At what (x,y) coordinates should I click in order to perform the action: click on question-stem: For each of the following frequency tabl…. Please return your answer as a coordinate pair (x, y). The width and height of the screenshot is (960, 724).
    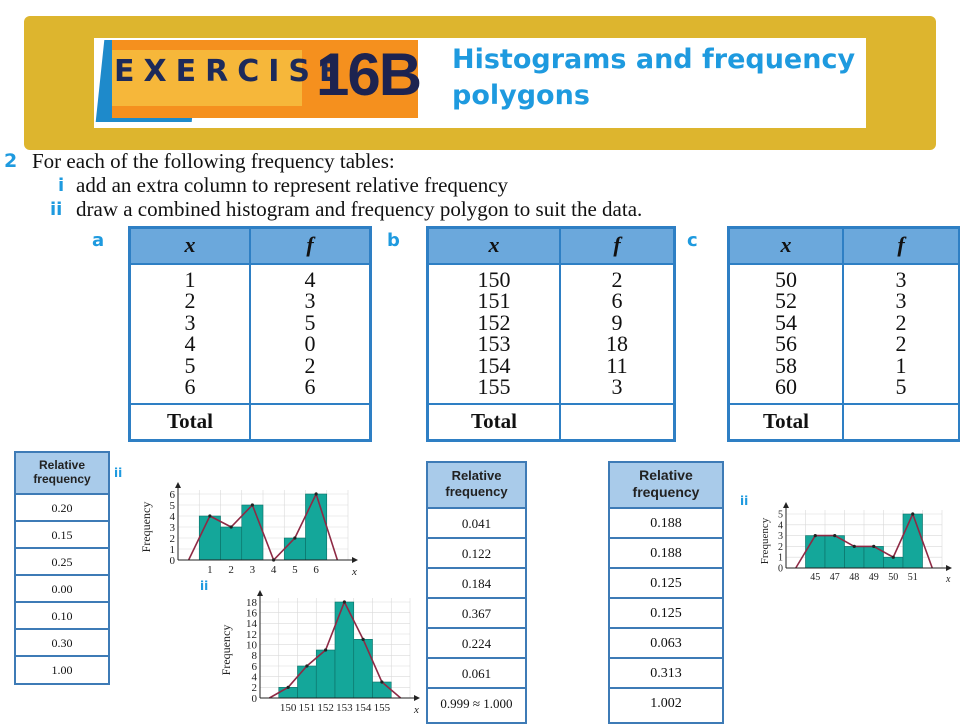
    Looking at the image, I should click on (213, 161).